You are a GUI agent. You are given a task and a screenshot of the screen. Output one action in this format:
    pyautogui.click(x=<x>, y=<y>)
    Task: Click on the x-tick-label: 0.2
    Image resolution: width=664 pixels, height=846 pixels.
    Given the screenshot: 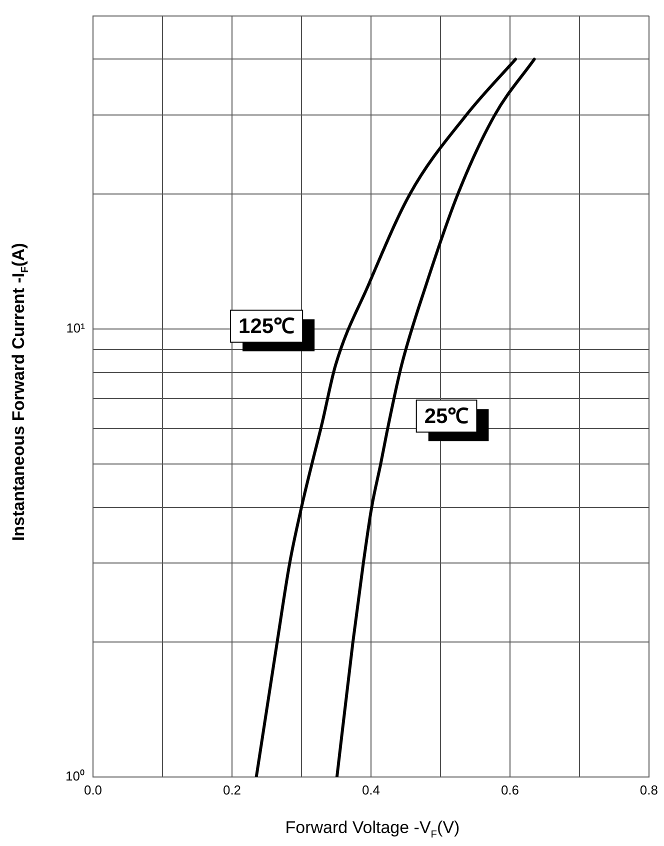 What is the action you would take?
    pyautogui.click(x=232, y=790)
    